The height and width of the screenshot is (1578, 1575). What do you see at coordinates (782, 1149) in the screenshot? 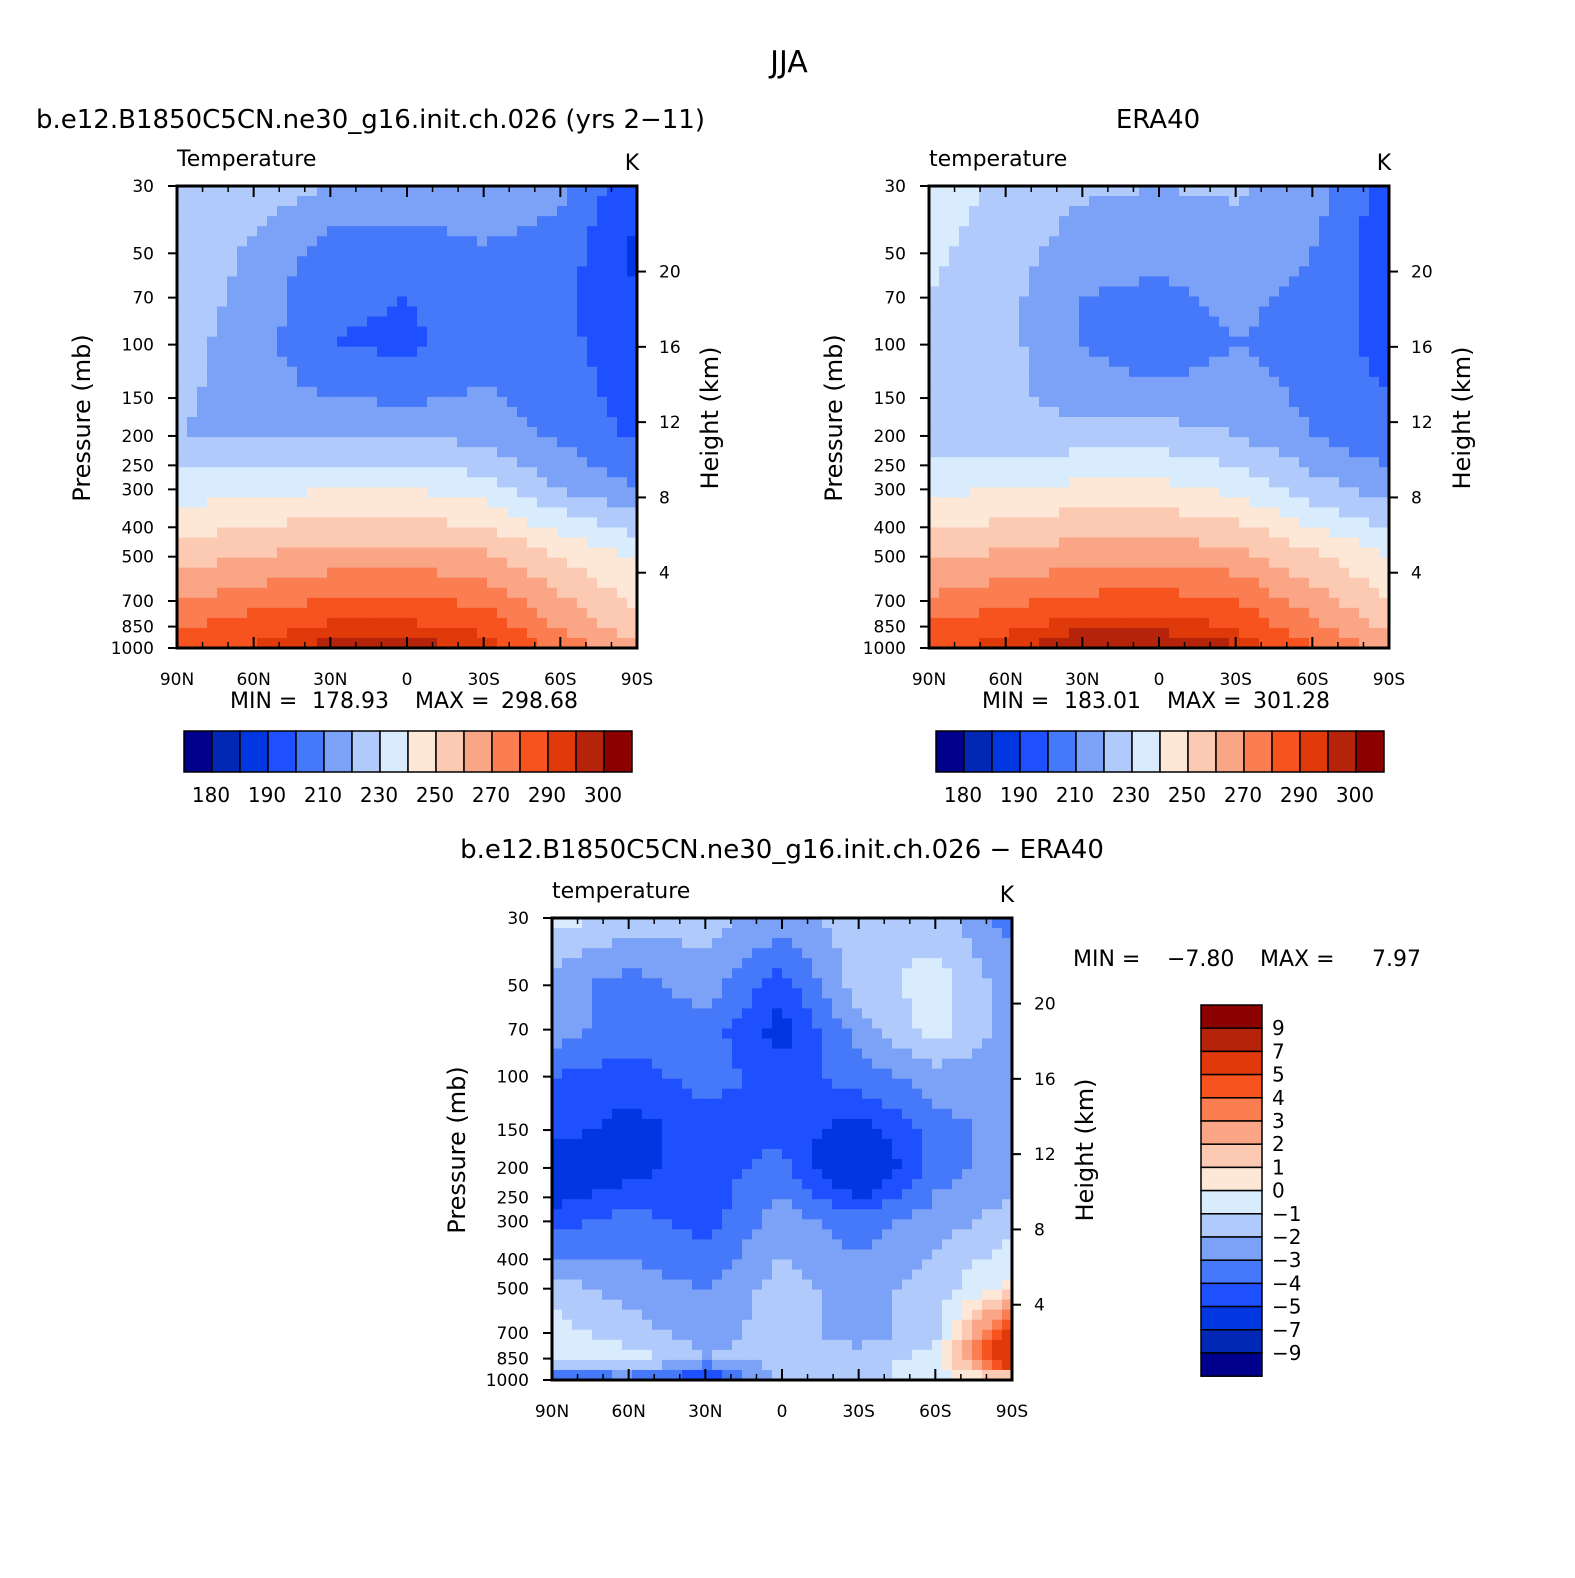
I see `panel-diff-heatmap` at bounding box center [782, 1149].